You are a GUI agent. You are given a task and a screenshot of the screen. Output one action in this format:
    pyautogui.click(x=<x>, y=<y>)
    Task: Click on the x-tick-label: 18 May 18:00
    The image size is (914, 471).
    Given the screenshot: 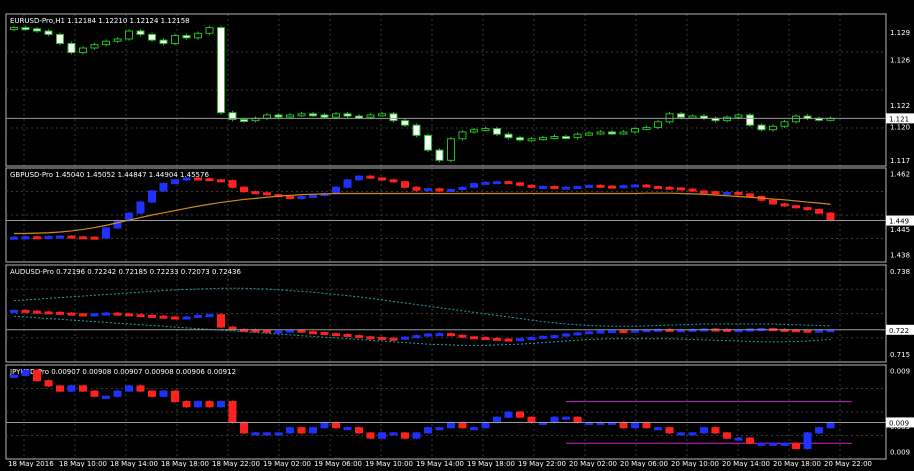 What is the action you would take?
    pyautogui.click(x=185, y=463)
    